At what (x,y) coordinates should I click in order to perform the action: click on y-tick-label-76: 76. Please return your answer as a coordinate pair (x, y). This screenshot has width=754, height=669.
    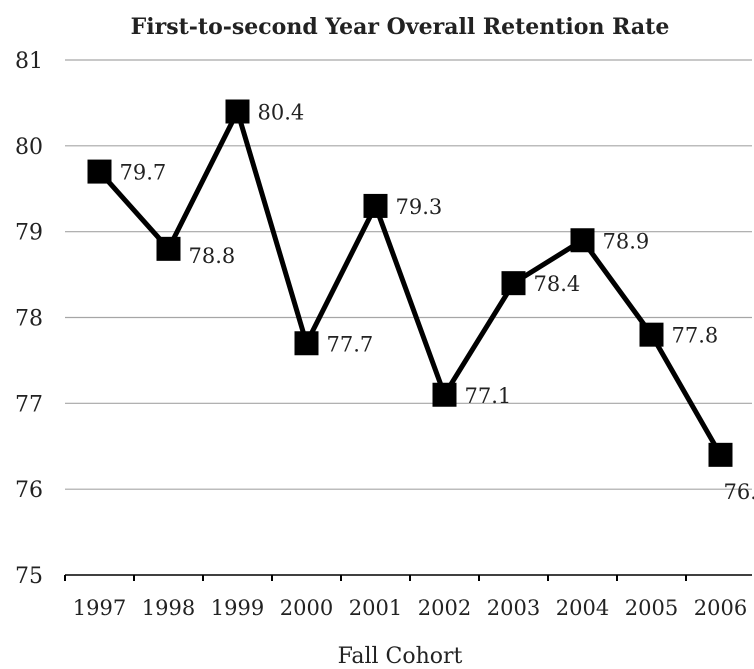
    Looking at the image, I should click on (29, 490).